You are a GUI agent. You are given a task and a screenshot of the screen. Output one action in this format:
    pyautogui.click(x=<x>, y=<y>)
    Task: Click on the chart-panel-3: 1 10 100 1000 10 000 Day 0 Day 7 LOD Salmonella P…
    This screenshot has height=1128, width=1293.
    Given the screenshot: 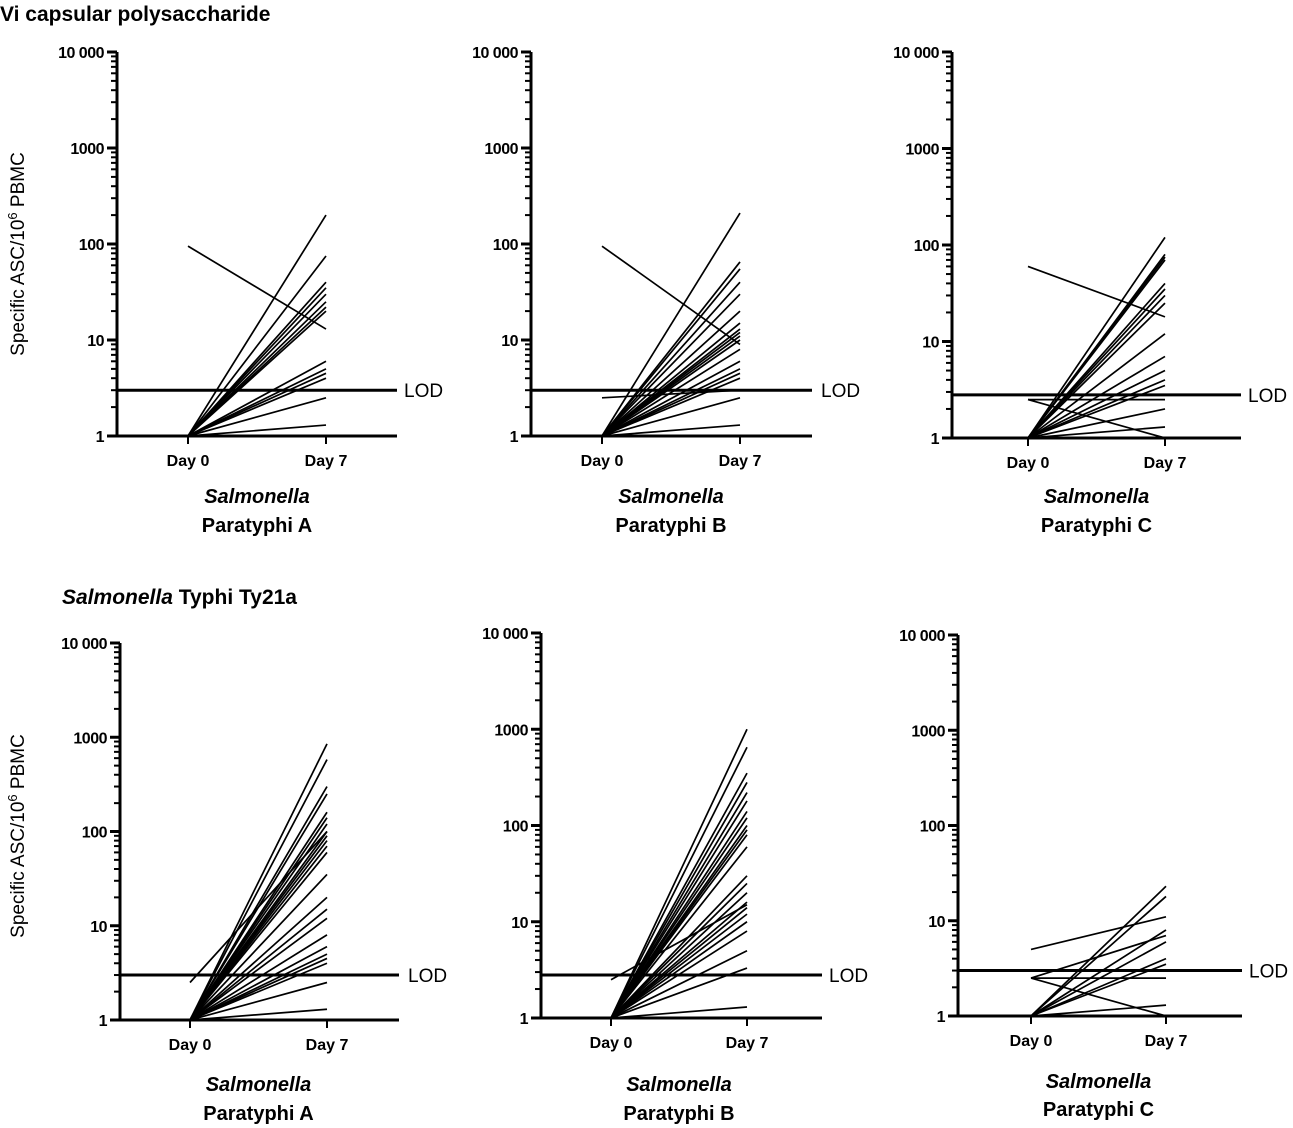 What is the action you would take?
    pyautogui.click(x=1090, y=291)
    